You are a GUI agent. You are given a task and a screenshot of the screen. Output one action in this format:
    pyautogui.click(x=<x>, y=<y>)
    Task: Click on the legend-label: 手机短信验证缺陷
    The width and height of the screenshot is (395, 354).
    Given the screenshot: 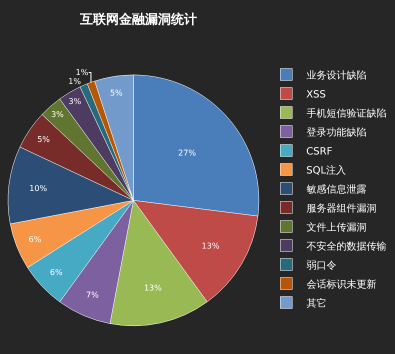 What is the action you would take?
    pyautogui.click(x=346, y=113)
    